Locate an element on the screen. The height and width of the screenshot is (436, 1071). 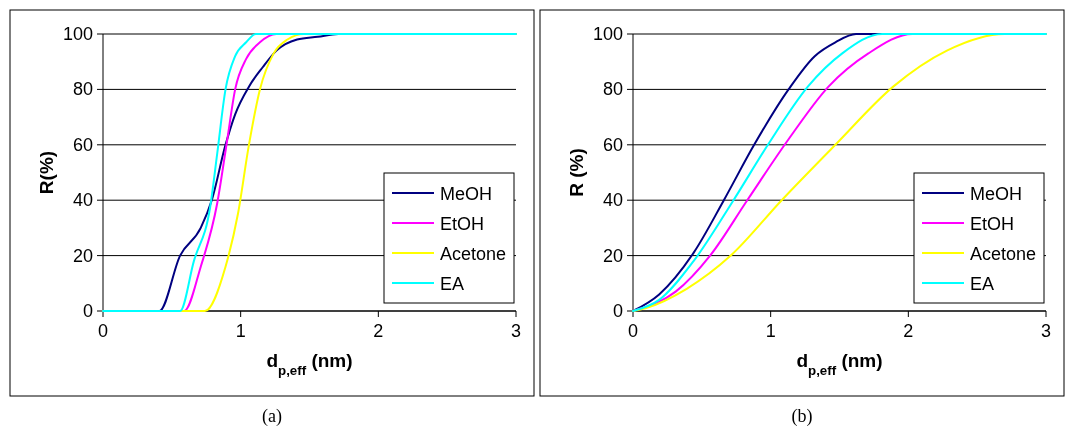
y-axis-title: R(%) is located at coordinates (46, 172).